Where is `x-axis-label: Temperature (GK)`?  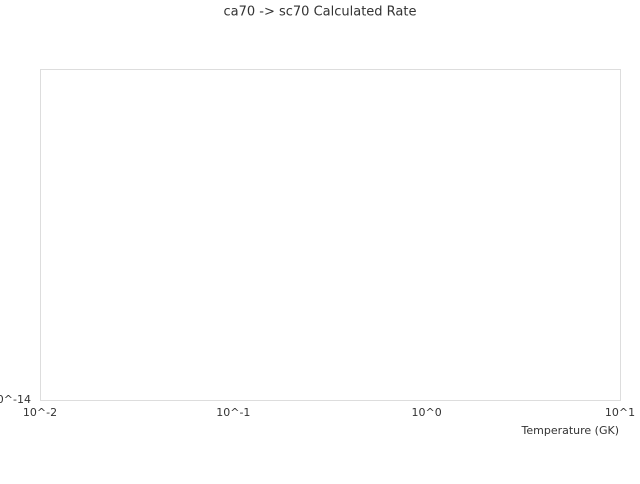 x-axis-label: Temperature (GK) is located at coordinates (570, 430).